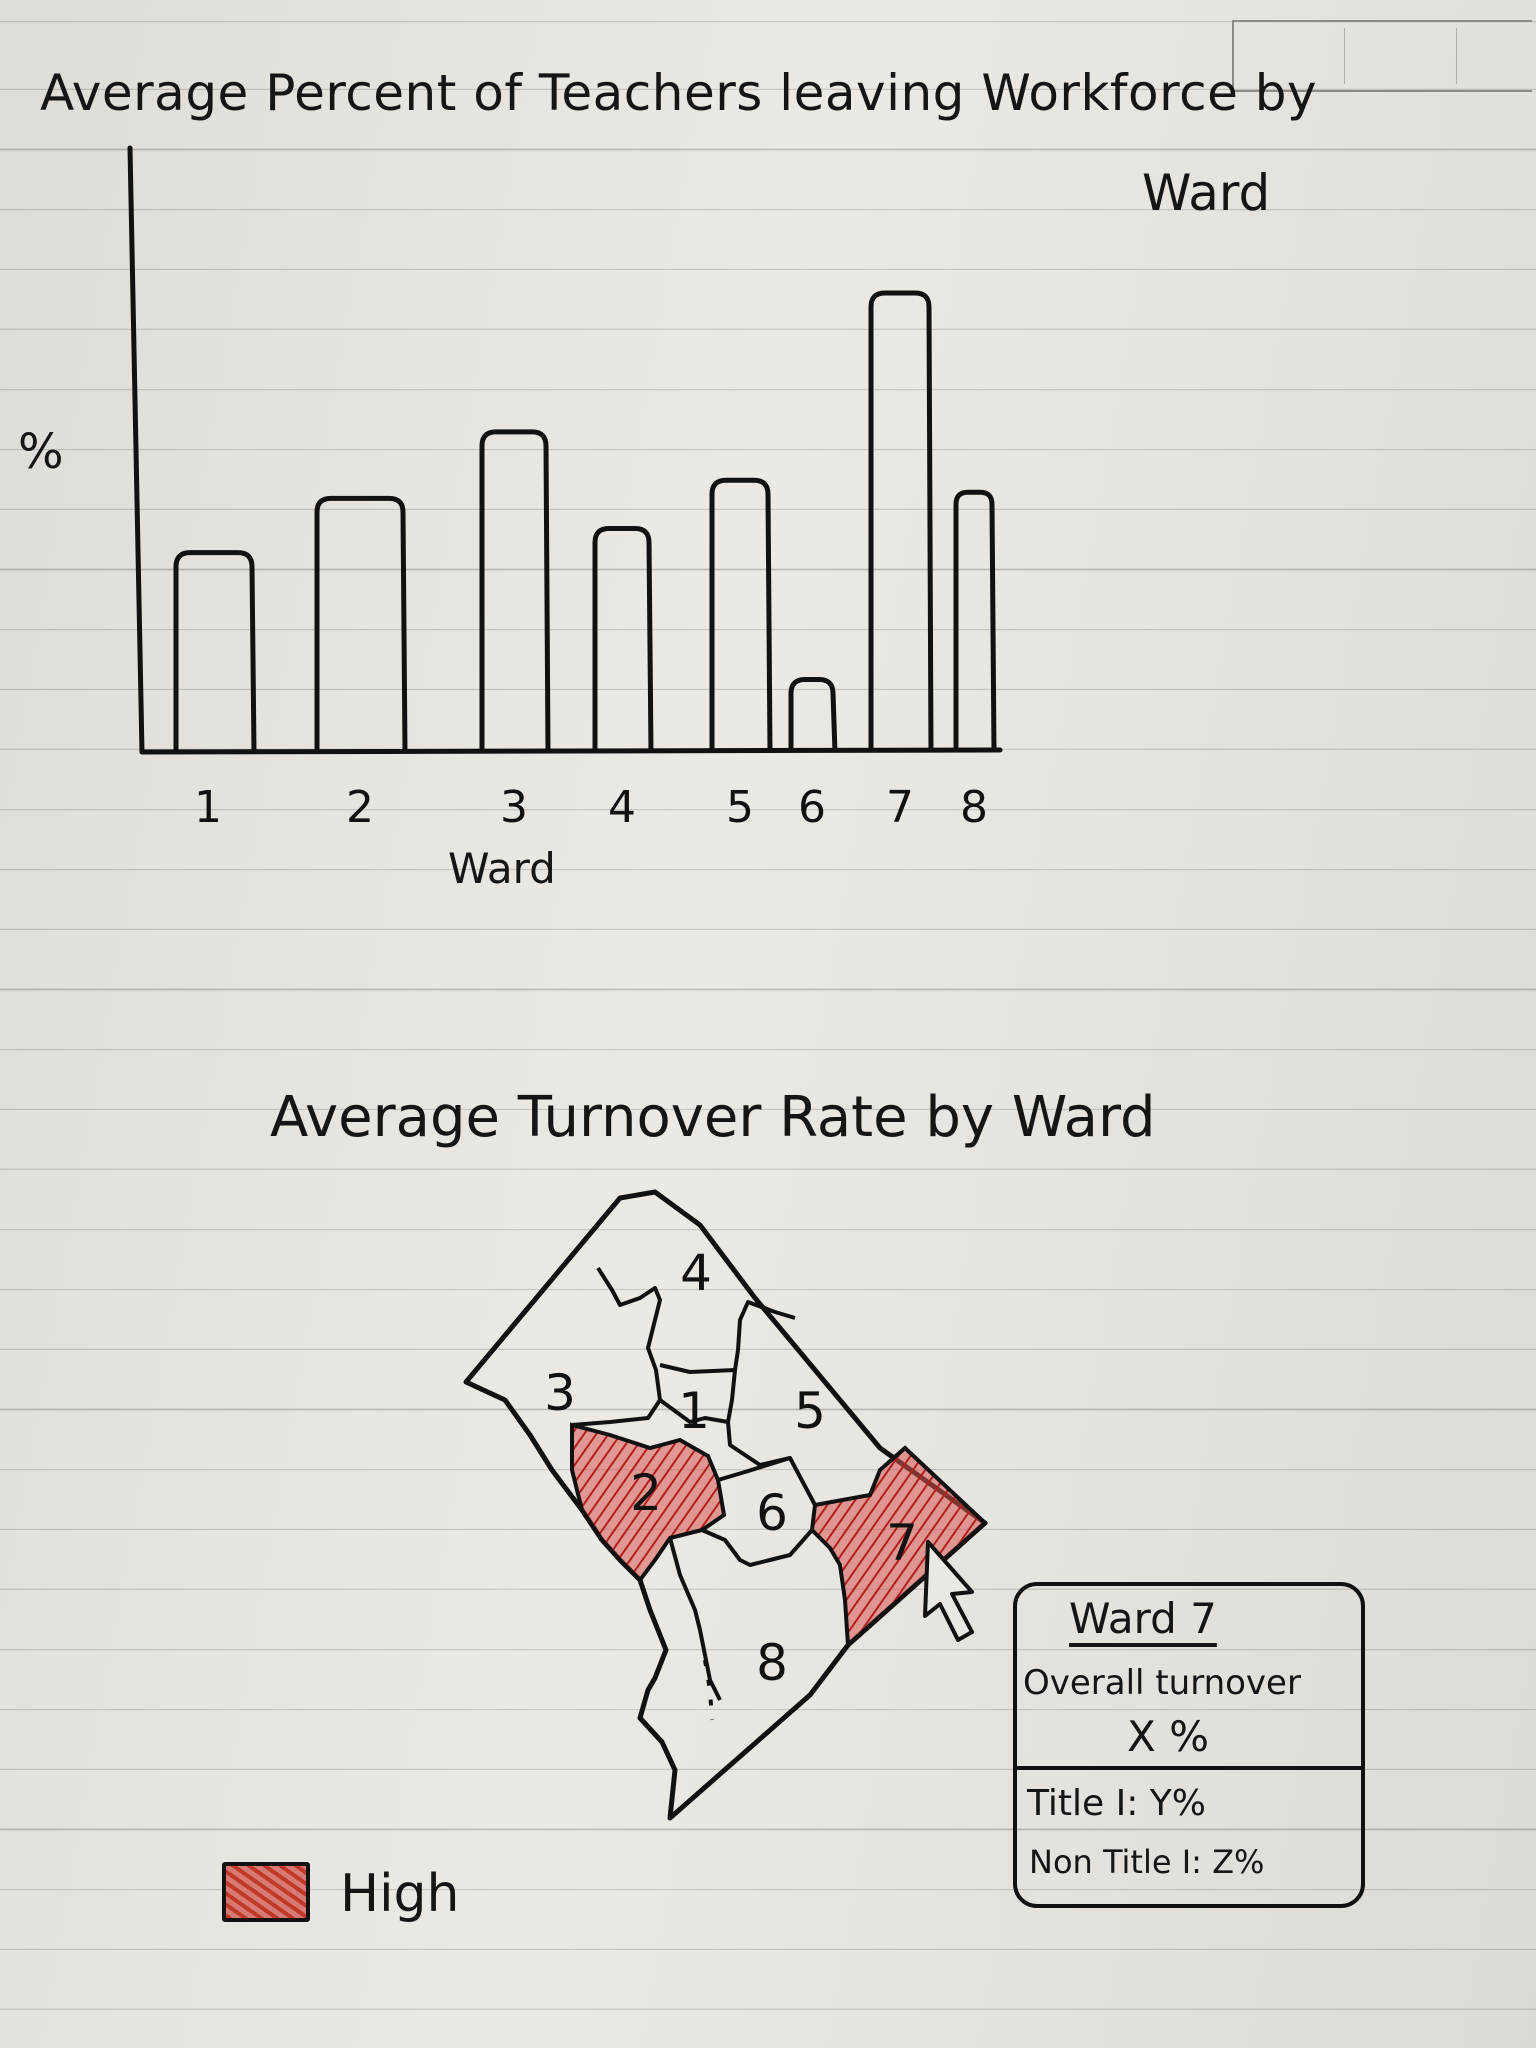  Describe the element at coordinates (740, 807) in the screenshot. I see `x-tick-label: 5` at that location.